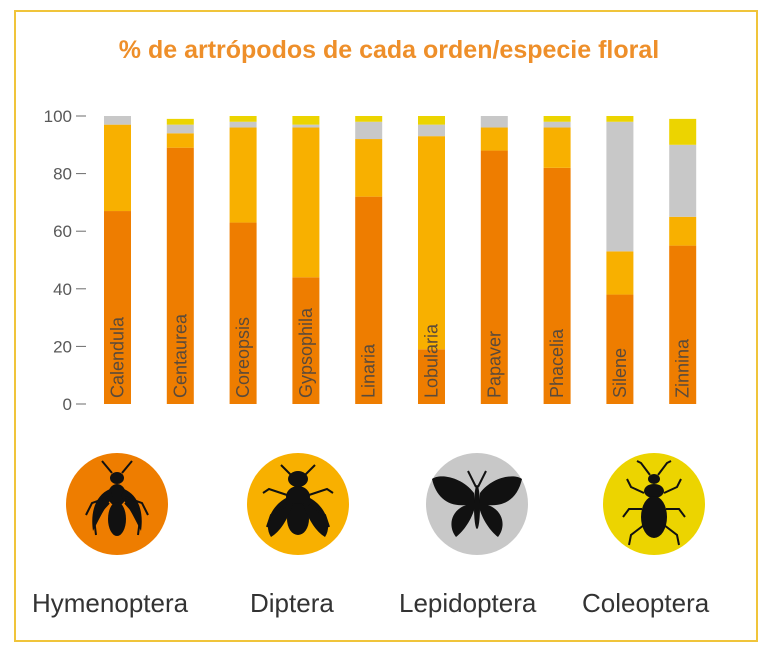 The width and height of the screenshot is (778, 658). I want to click on bar-segment-lepidoptera-coreopsis, so click(243, 124).